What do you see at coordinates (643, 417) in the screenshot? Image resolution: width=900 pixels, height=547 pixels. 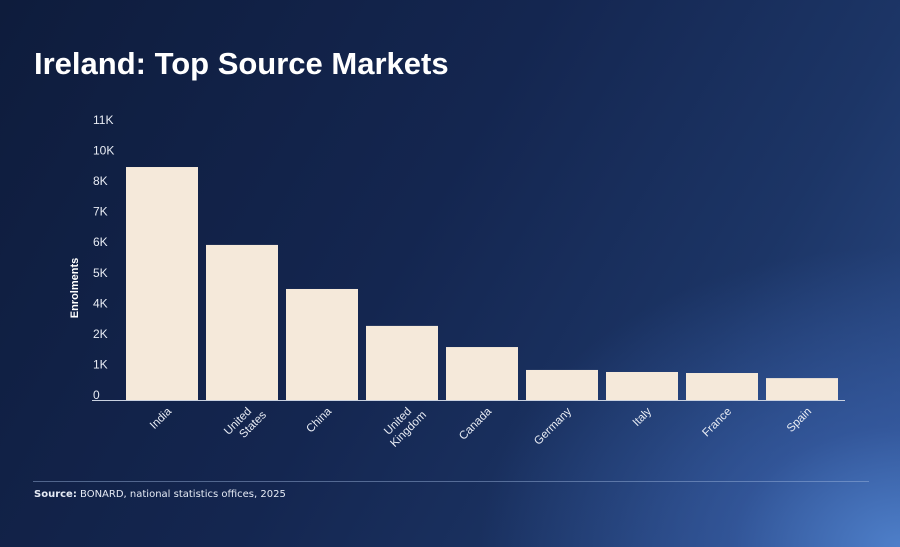 I see `x-tick-label: Italy` at bounding box center [643, 417].